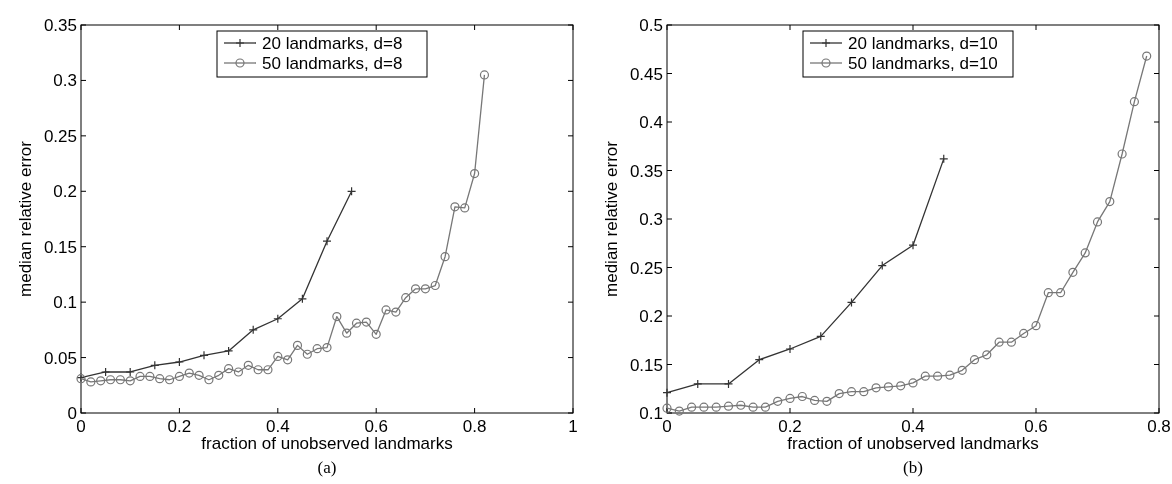  I want to click on y-tick-label: 0, so click(72, 413).